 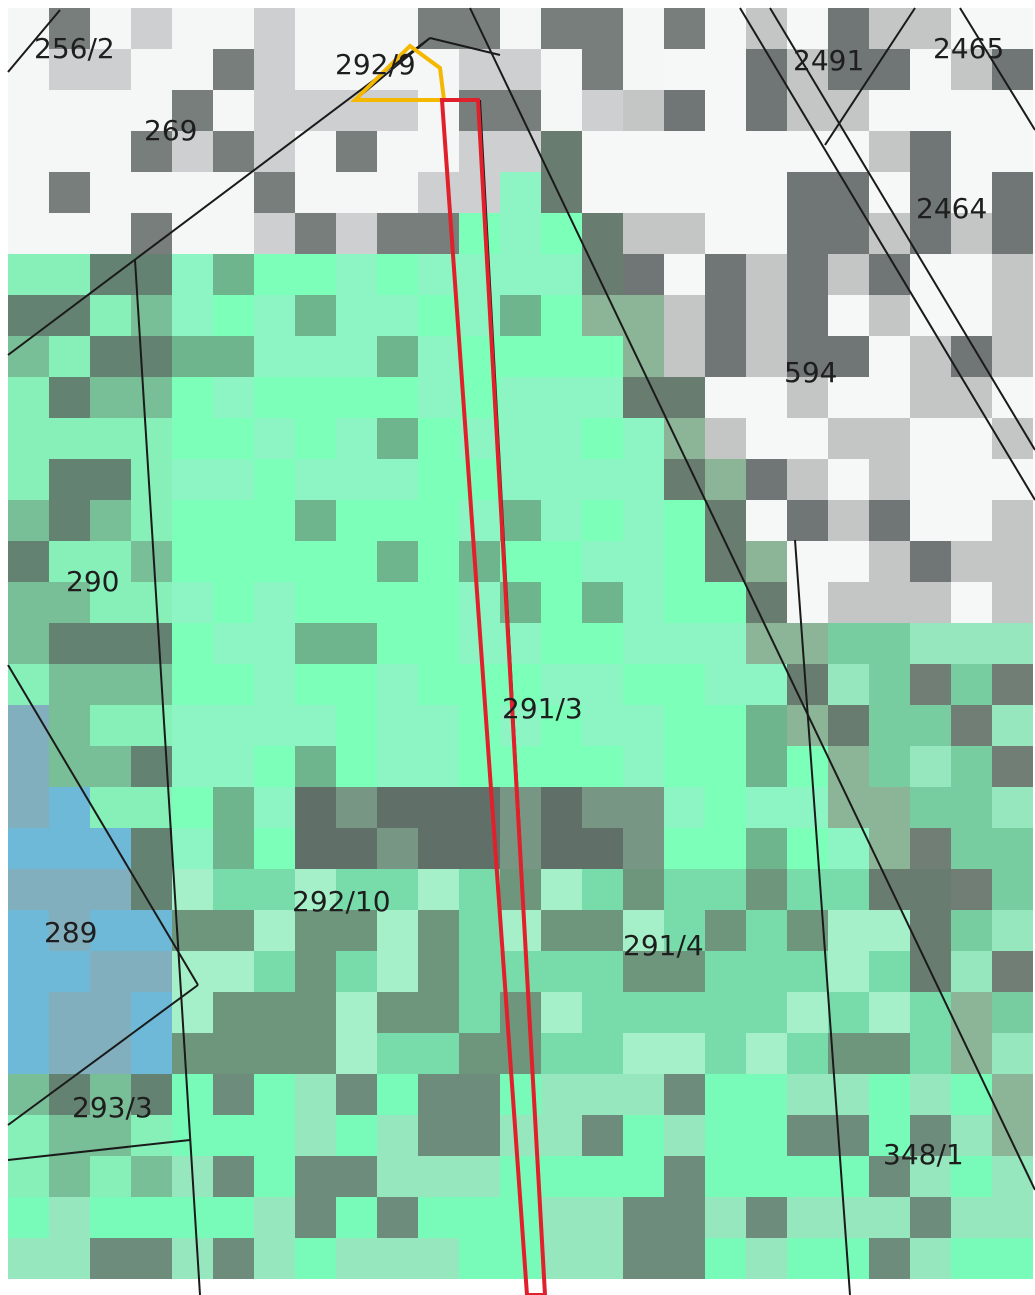 What do you see at coordinates (112, 1107) in the screenshot?
I see `parcel-label-293-3: 293/3` at bounding box center [112, 1107].